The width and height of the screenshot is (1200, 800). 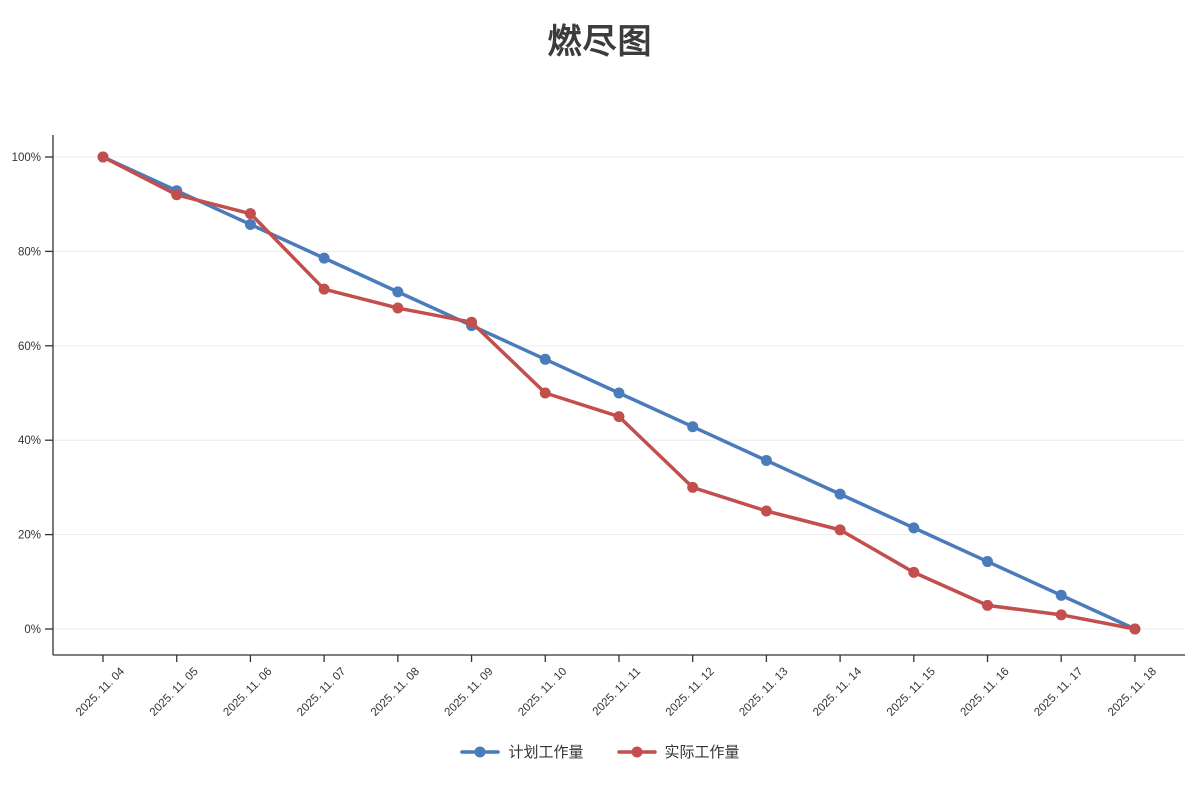 I want to click on x-tick-label: 2025. 11. 12, so click(x=690, y=692).